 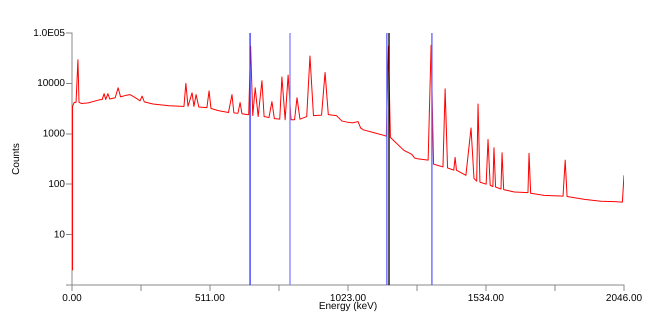 What do you see at coordinates (210, 298) in the screenshot?
I see `x-tick-label: 511.00` at bounding box center [210, 298].